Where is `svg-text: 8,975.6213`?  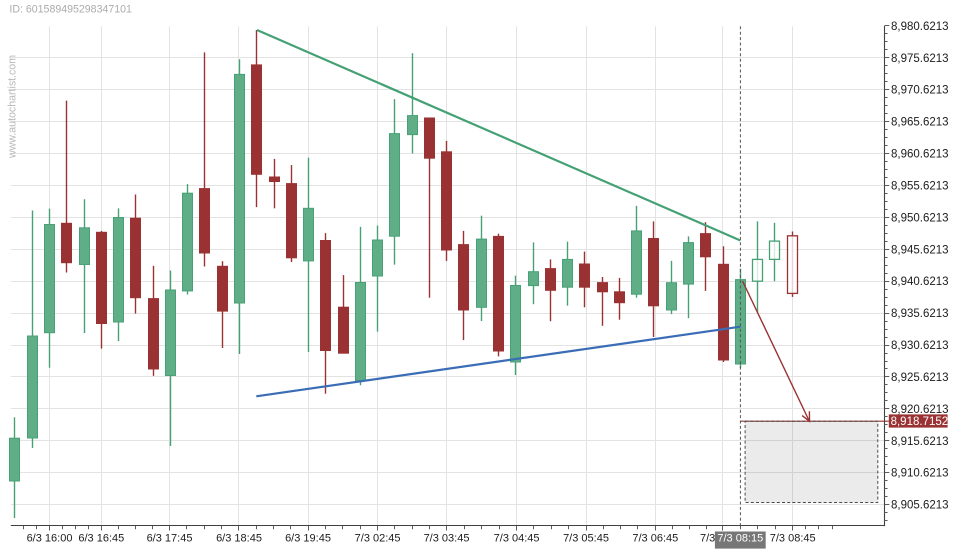 svg-text: 8,975.6213 is located at coordinates (920, 59).